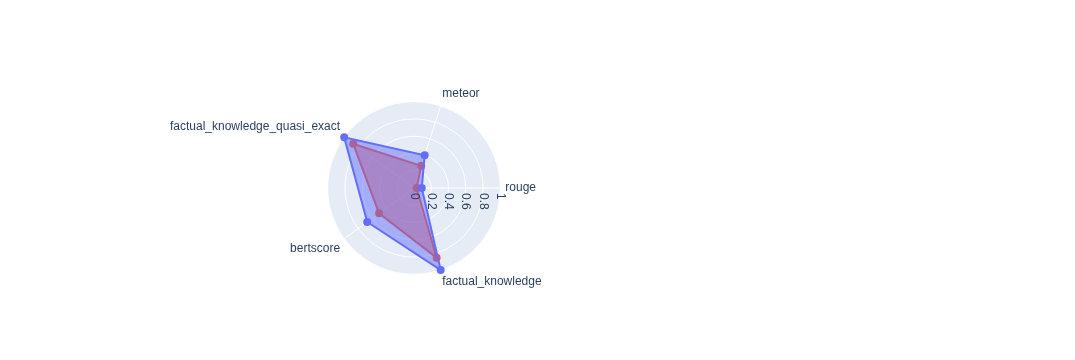  What do you see at coordinates (501, 196) in the screenshot?
I see `y-tick-label: 1` at bounding box center [501, 196].